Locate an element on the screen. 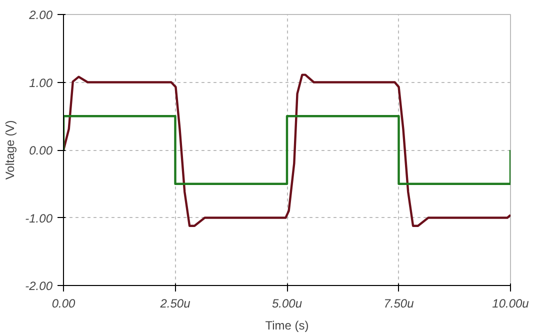  y-tick-label: 2.00 is located at coordinates (40, 15).